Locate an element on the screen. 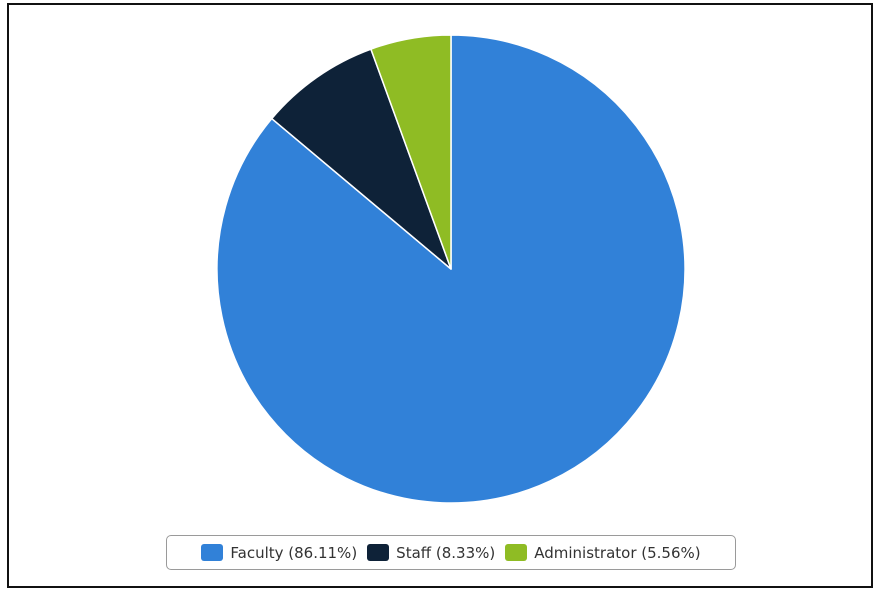  pie-slice-staff is located at coordinates (361, 159).